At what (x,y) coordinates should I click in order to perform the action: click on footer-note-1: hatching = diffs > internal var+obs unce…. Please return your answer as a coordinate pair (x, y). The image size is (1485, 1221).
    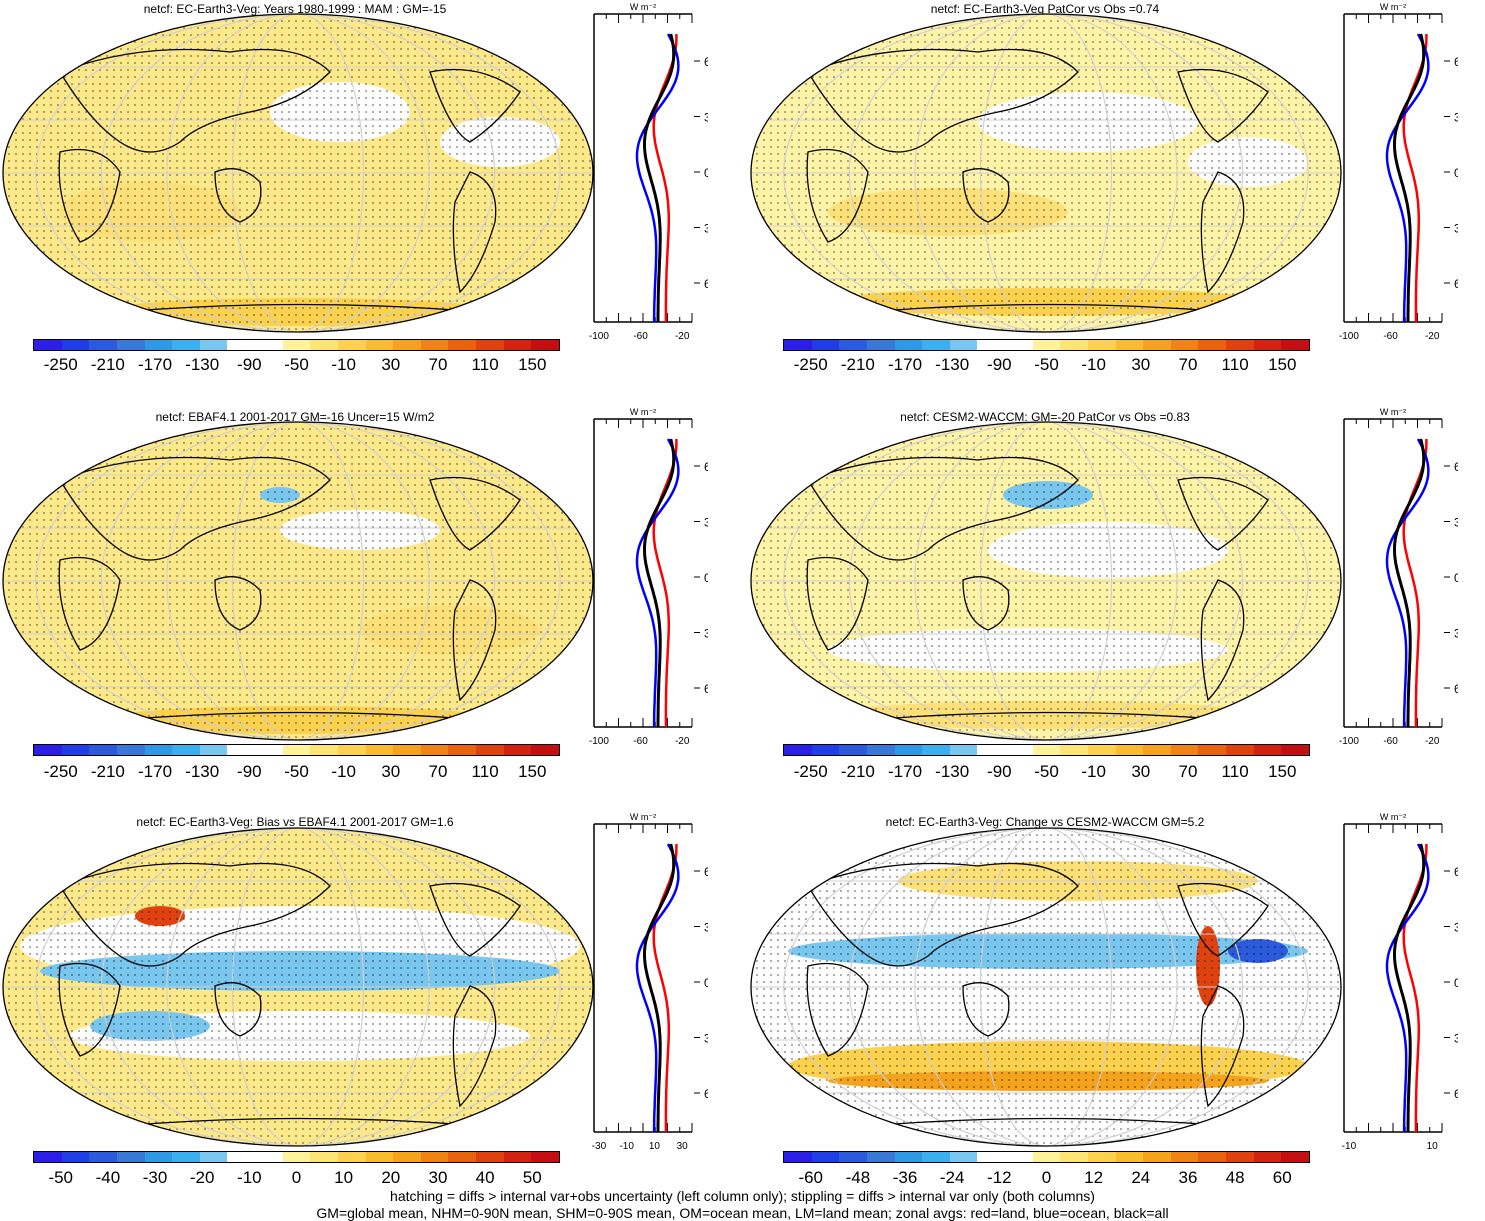
    Looking at the image, I should click on (742, 1196).